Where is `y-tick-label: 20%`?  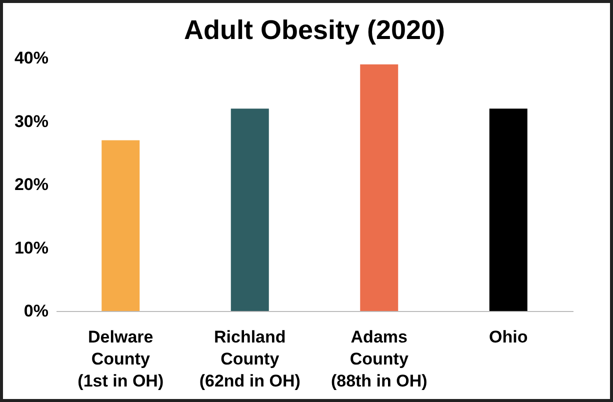
y-tick-label: 20% is located at coordinates (31, 184).